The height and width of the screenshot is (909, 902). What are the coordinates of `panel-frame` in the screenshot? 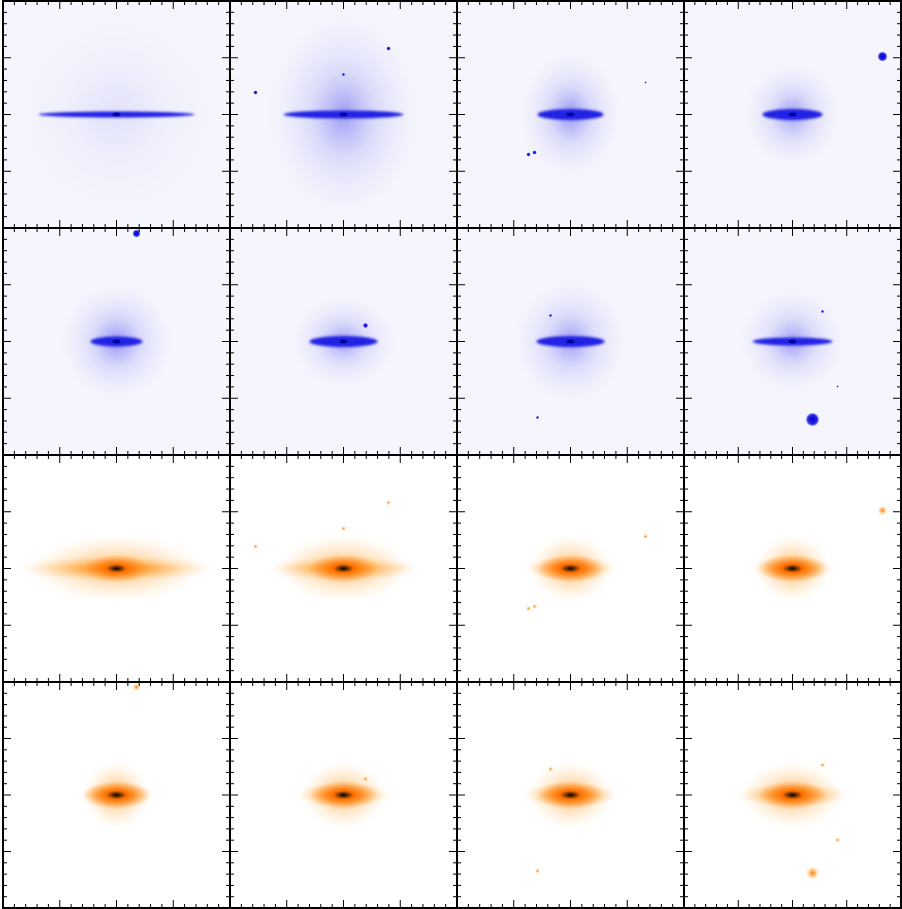 It's located at (792, 795).